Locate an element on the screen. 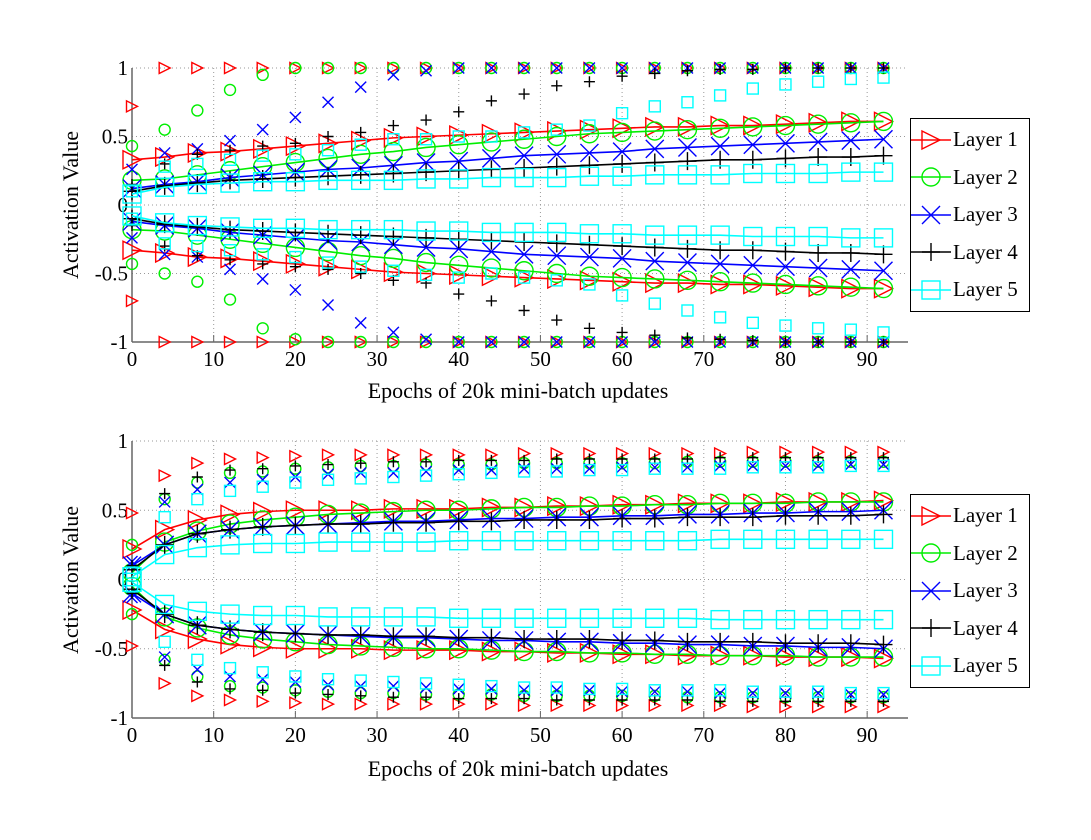 This screenshot has height=840, width=1091. legend-label: Layer 5 is located at coordinates (985, 665).